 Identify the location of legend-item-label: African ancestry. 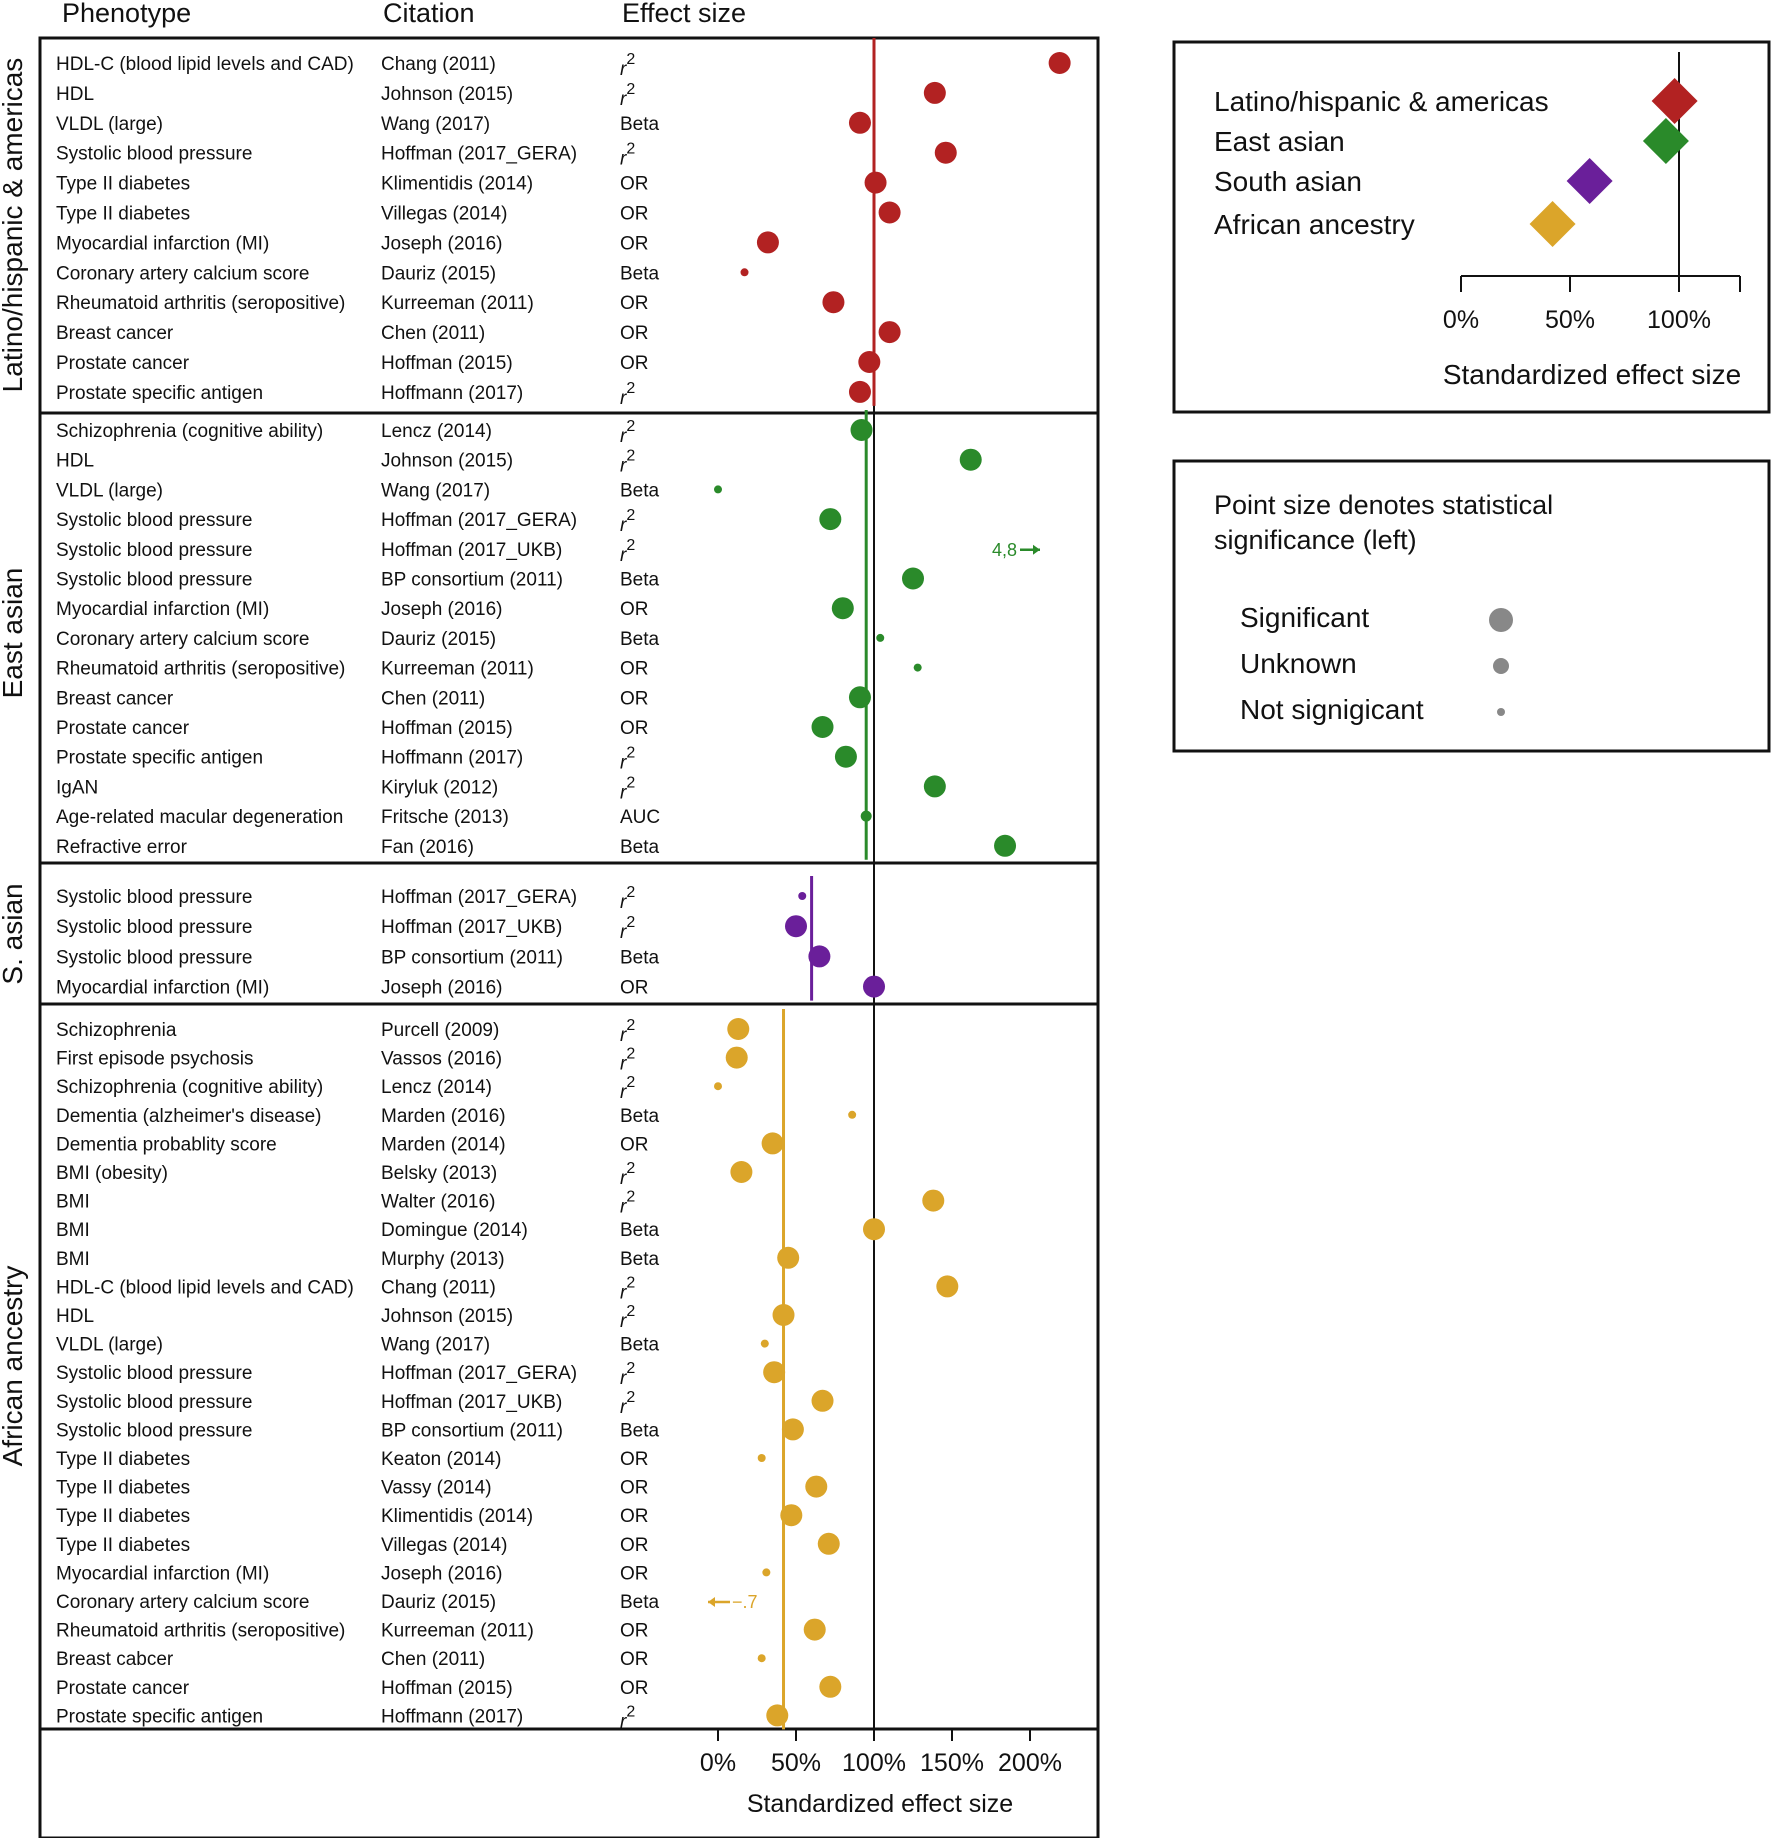
(1314, 224).